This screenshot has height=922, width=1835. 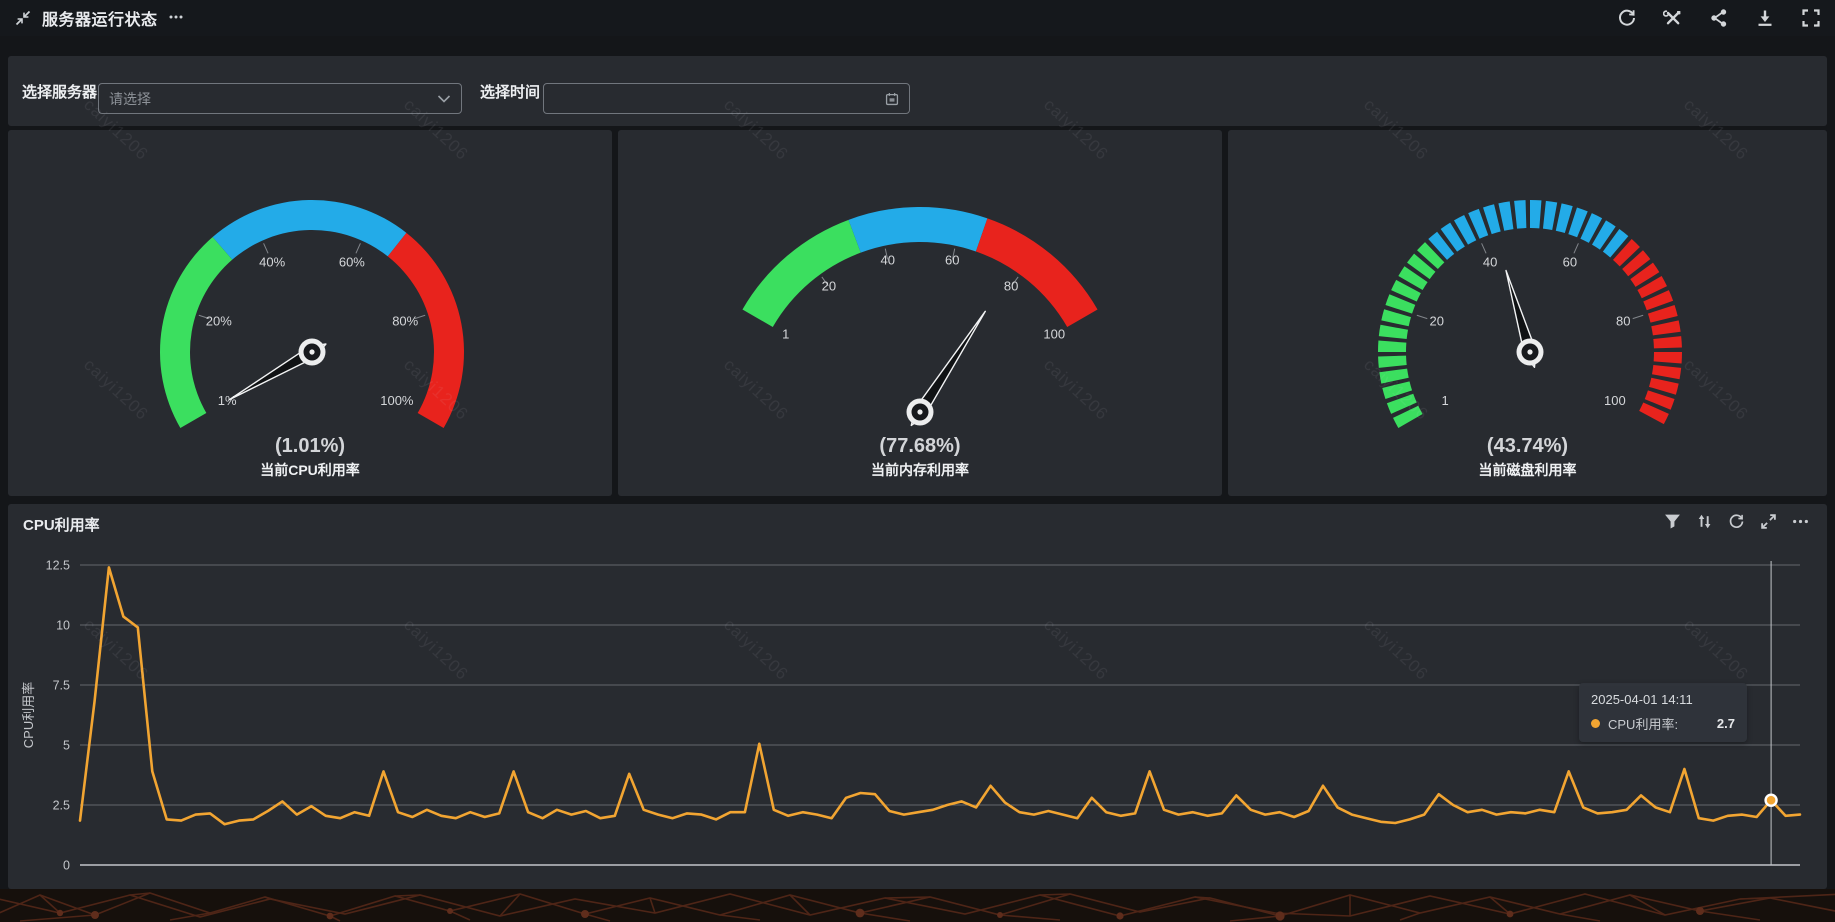 I want to click on memory-gauge-value: (77.68%), so click(x=920, y=446).